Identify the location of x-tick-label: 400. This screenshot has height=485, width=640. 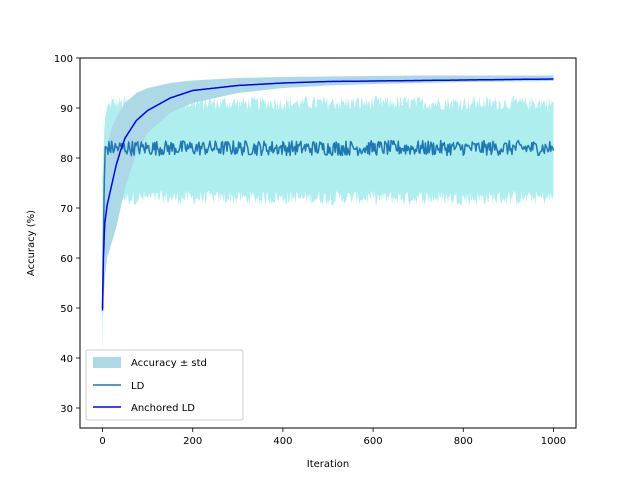
(282, 441).